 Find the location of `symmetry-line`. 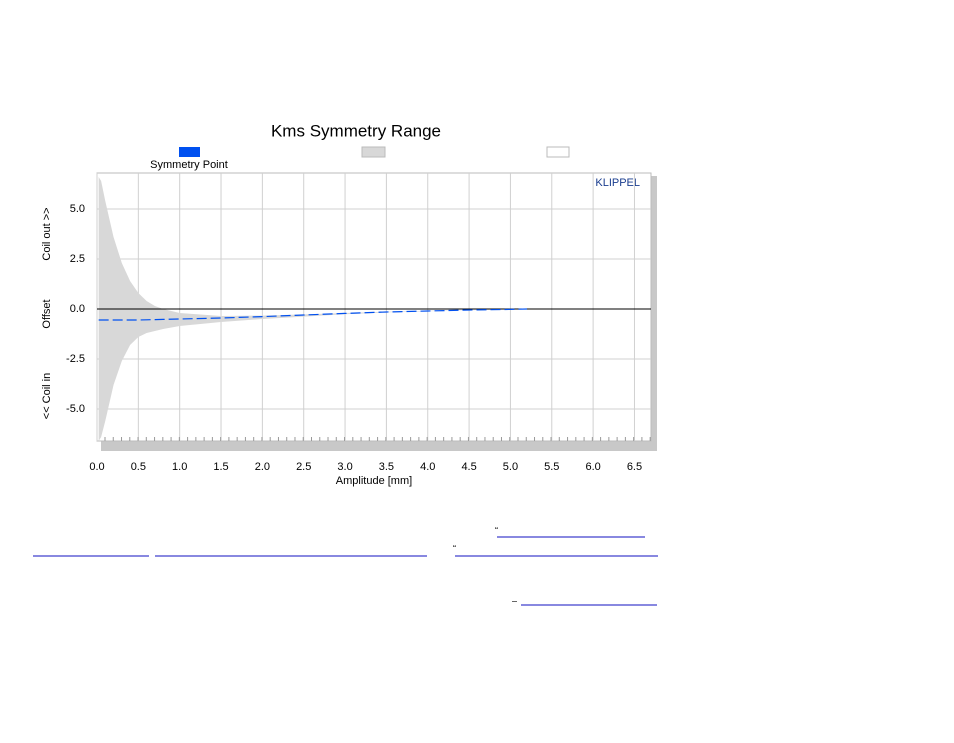

symmetry-line is located at coordinates (312, 314).